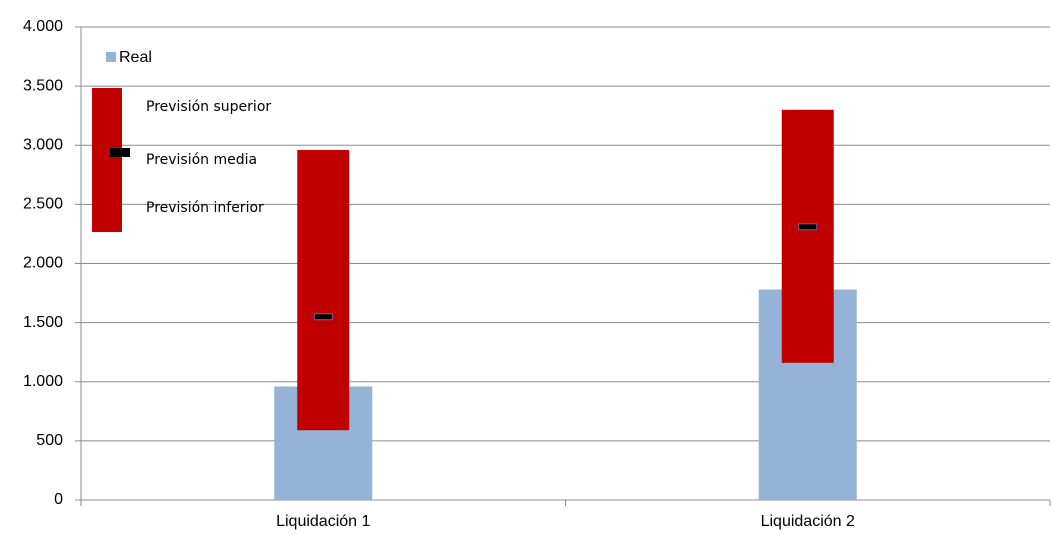 This screenshot has width=1052, height=535. What do you see at coordinates (208, 107) in the screenshot?
I see `legend-label: Previsión superior` at bounding box center [208, 107].